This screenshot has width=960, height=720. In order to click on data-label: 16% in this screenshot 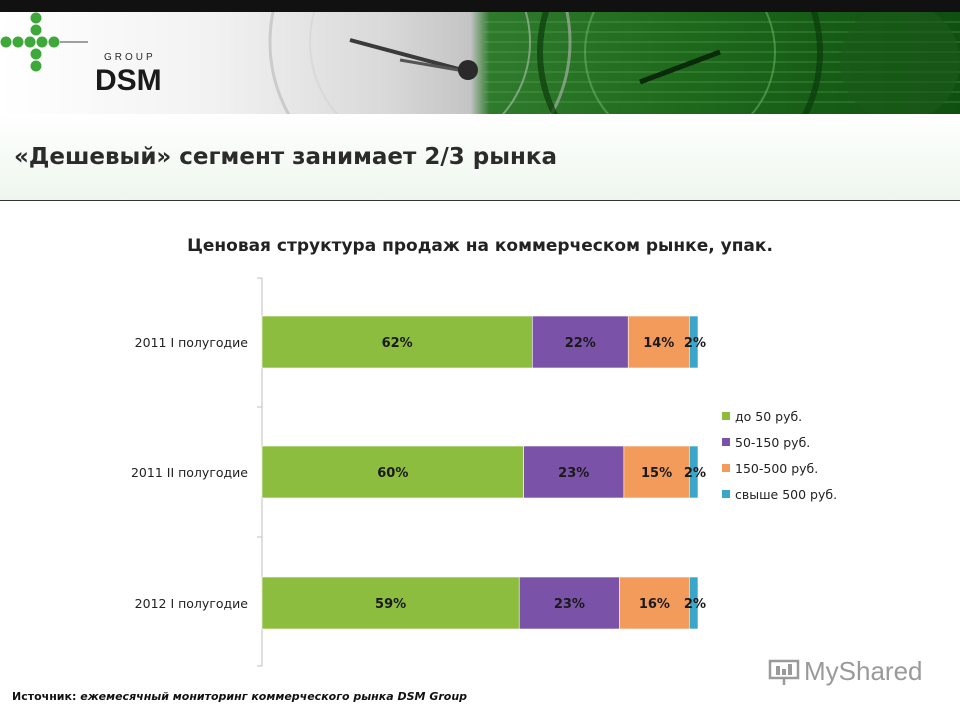, I will do `click(654, 604)`.